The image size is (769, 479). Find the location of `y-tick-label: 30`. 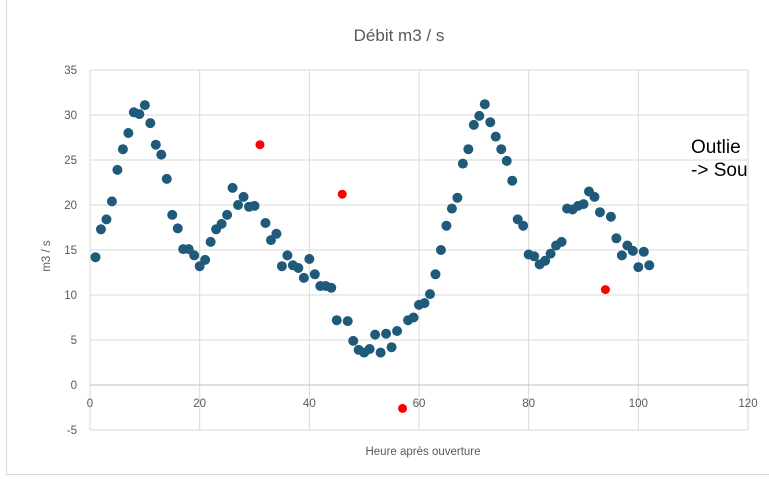

y-tick-label: 30 is located at coordinates (70, 116).